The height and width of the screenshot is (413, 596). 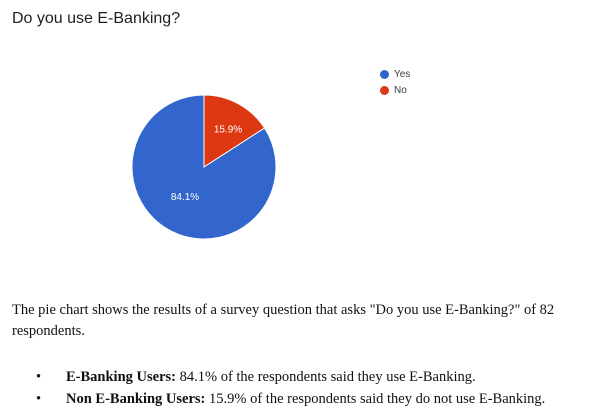 What do you see at coordinates (228, 129) in the screenshot?
I see `pie-label-no: 15.9%` at bounding box center [228, 129].